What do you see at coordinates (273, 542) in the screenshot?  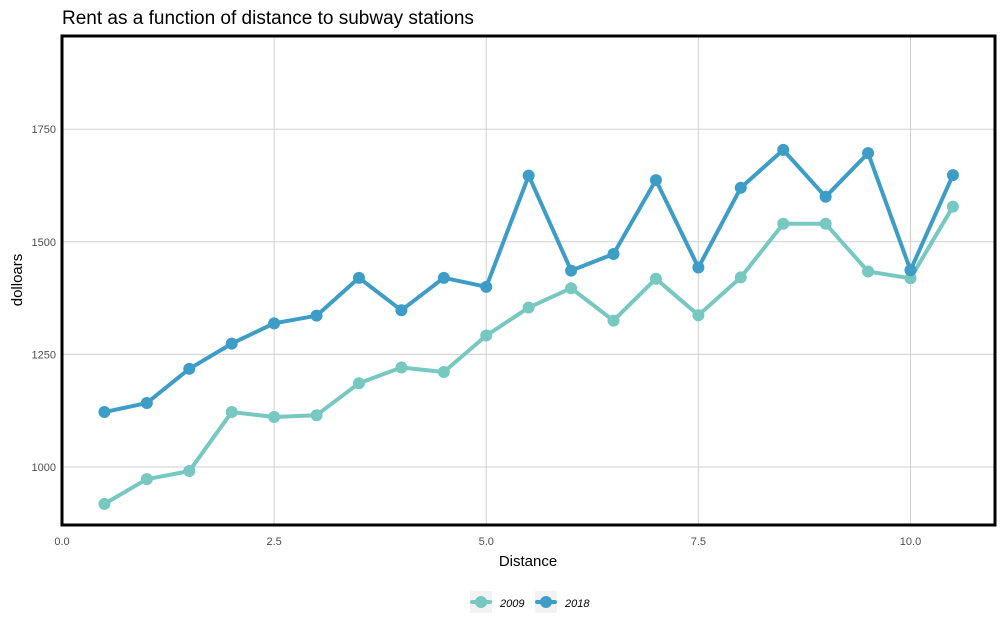 I see `x-tick-label: 2.5` at bounding box center [273, 542].